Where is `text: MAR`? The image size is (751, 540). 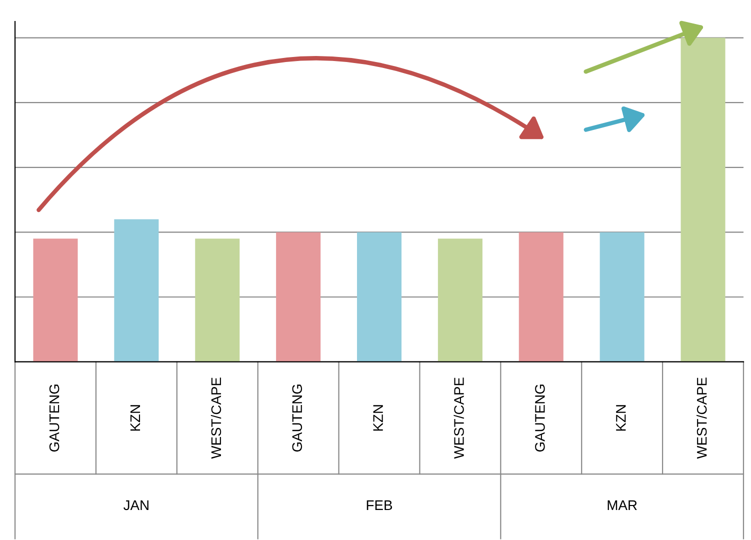
text: MAR is located at coordinates (622, 505).